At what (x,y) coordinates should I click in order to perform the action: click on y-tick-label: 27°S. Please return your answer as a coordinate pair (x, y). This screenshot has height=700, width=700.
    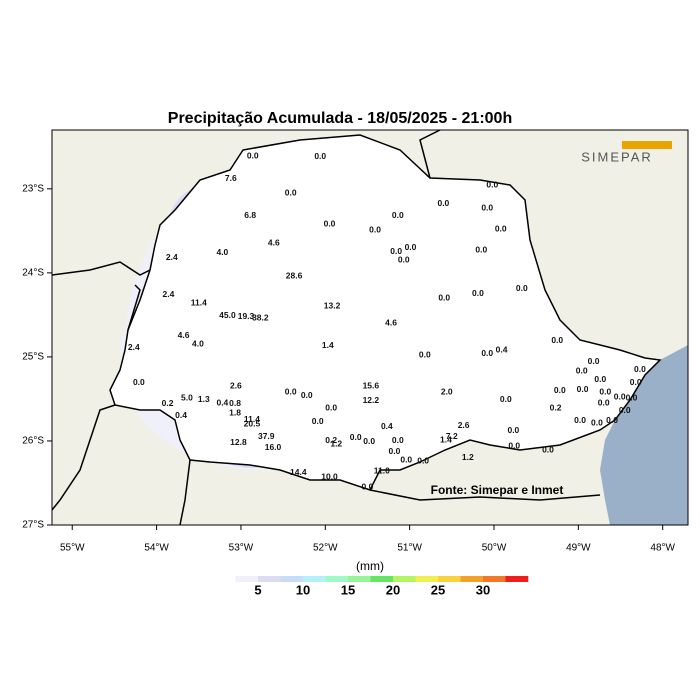
    Looking at the image, I should click on (33, 525).